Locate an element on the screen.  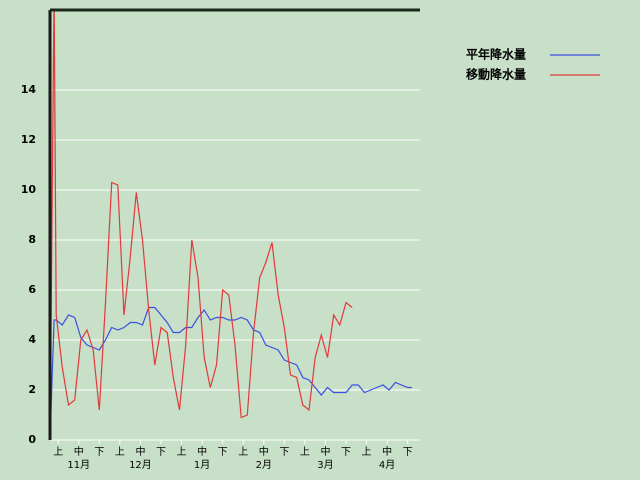
y-tick-label: 6 is located at coordinates (32, 289).